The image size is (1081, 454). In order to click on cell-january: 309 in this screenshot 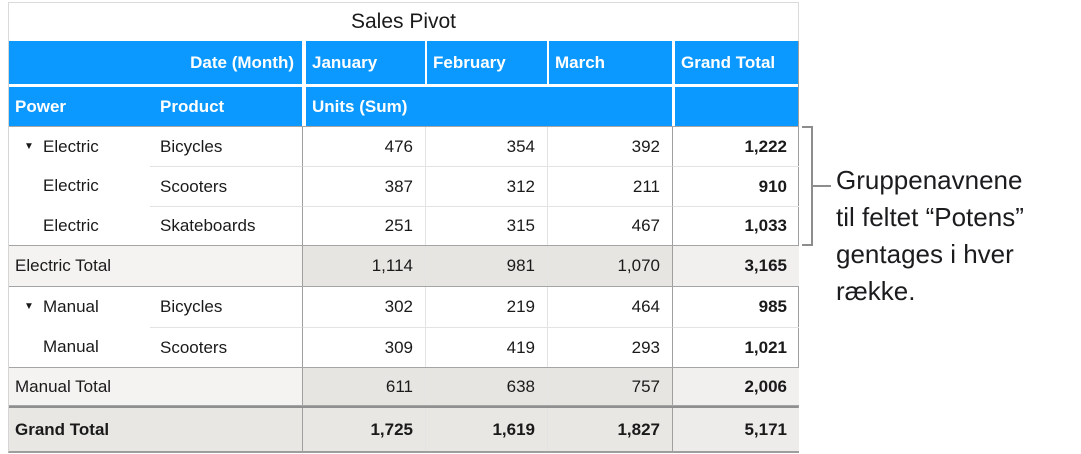, I will do `click(363, 347)`.